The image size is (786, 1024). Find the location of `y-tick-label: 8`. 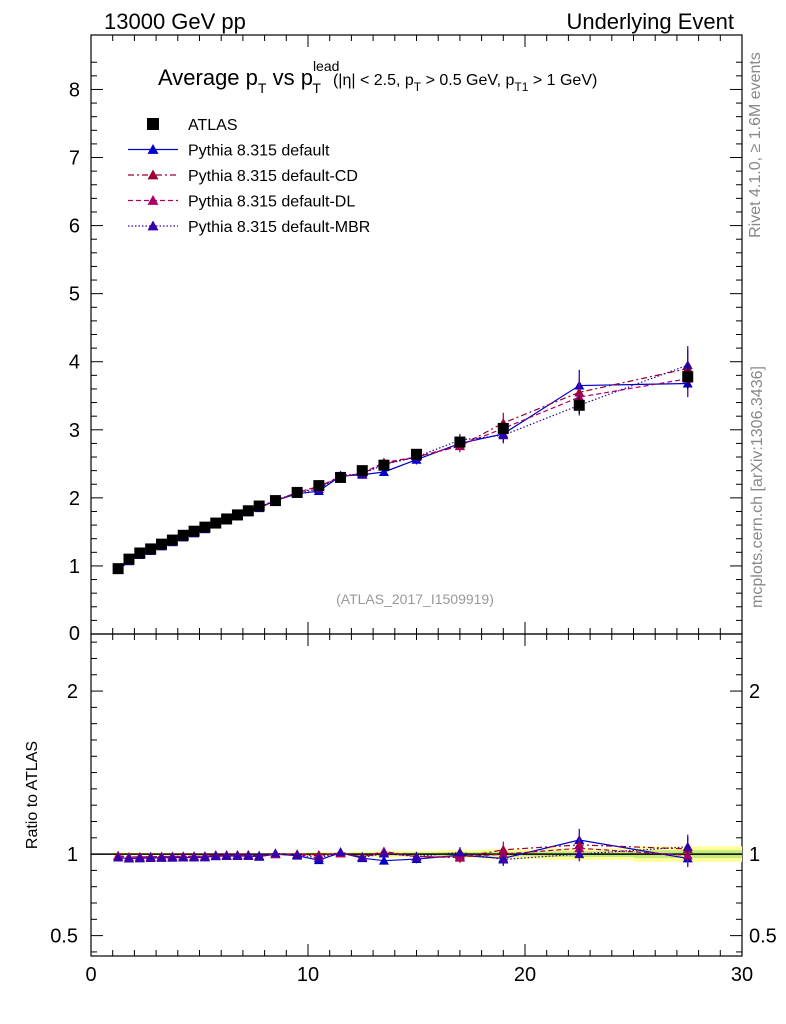

y-tick-label: 8 is located at coordinates (74, 90).